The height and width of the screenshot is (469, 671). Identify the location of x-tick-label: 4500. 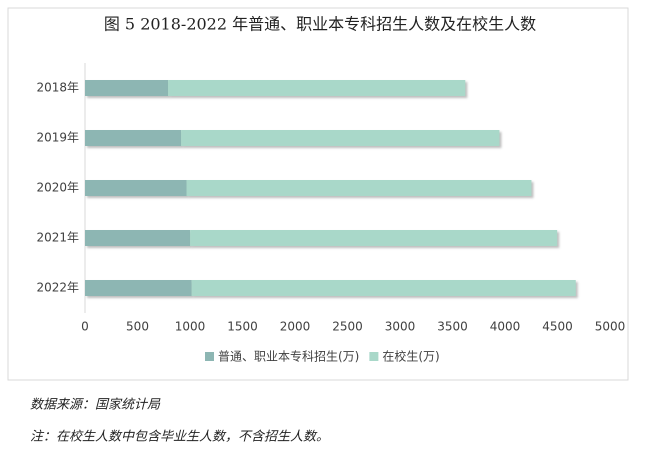
(557, 327).